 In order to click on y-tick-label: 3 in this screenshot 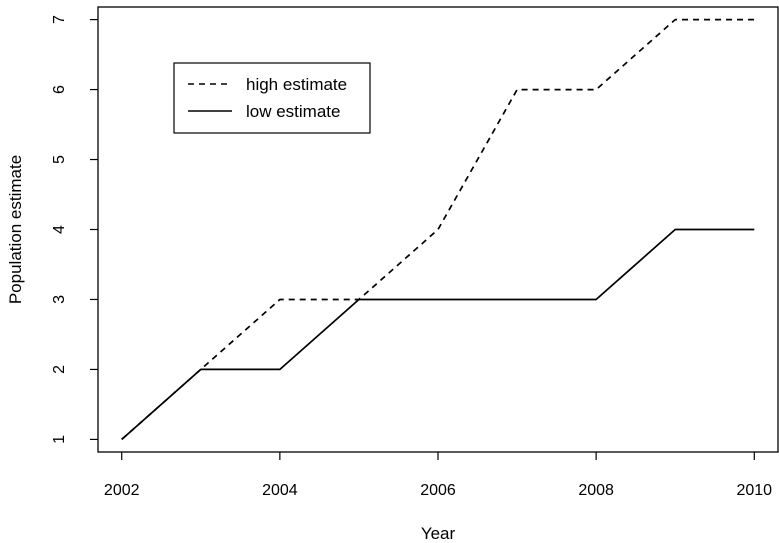, I will do `click(59, 299)`.